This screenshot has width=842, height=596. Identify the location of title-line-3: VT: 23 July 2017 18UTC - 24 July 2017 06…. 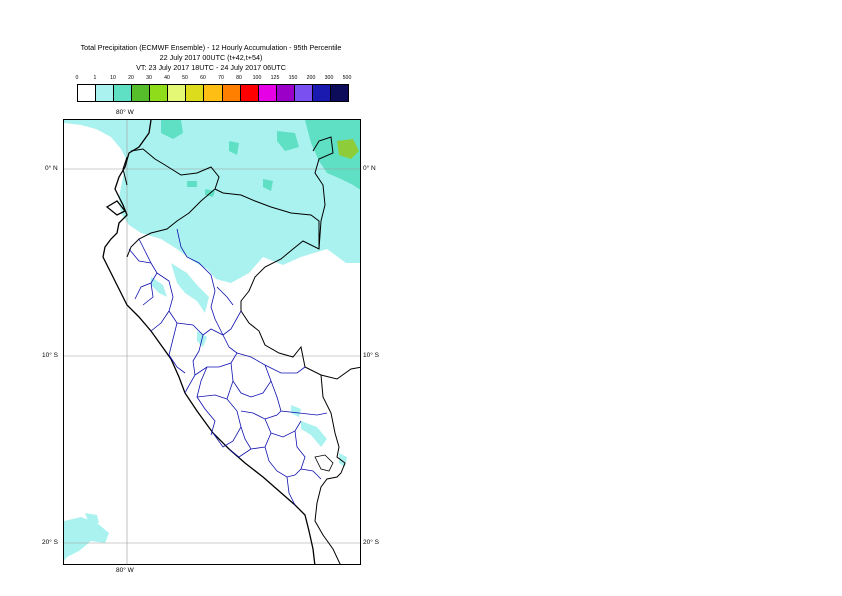
(211, 67).